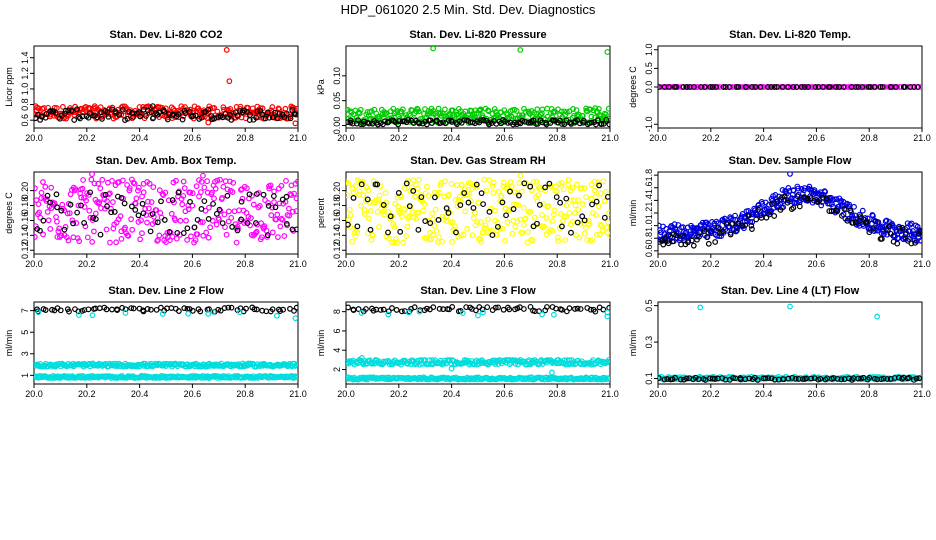 This screenshot has width=936, height=540. I want to click on y-tick-label: 1.6, so click(649, 188).